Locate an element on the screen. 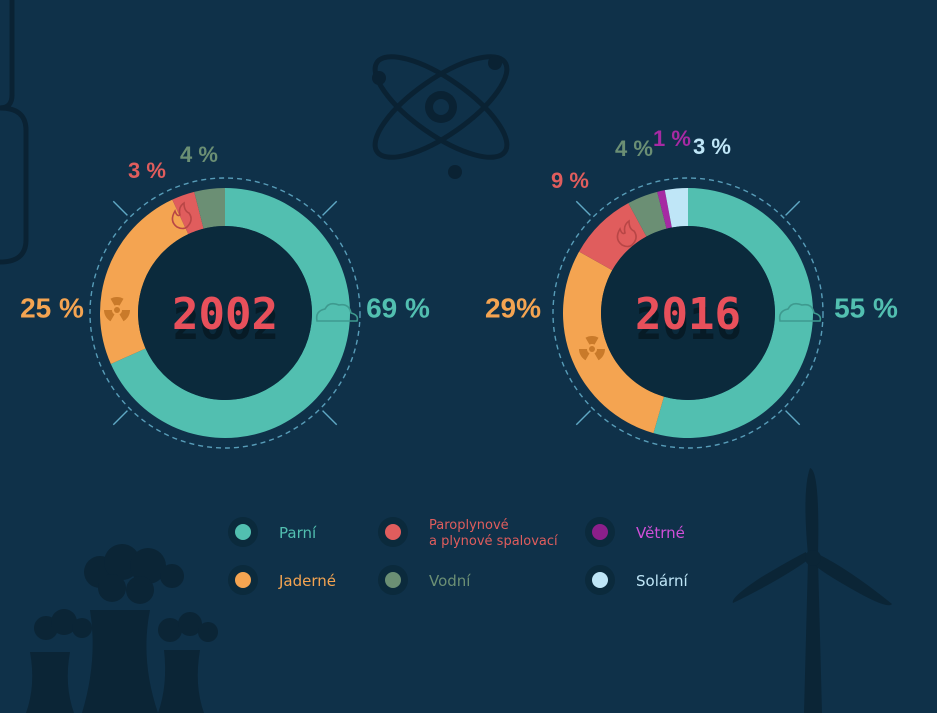 This screenshot has height=713, width=937. value-label-parni: 55 % is located at coordinates (866, 307).